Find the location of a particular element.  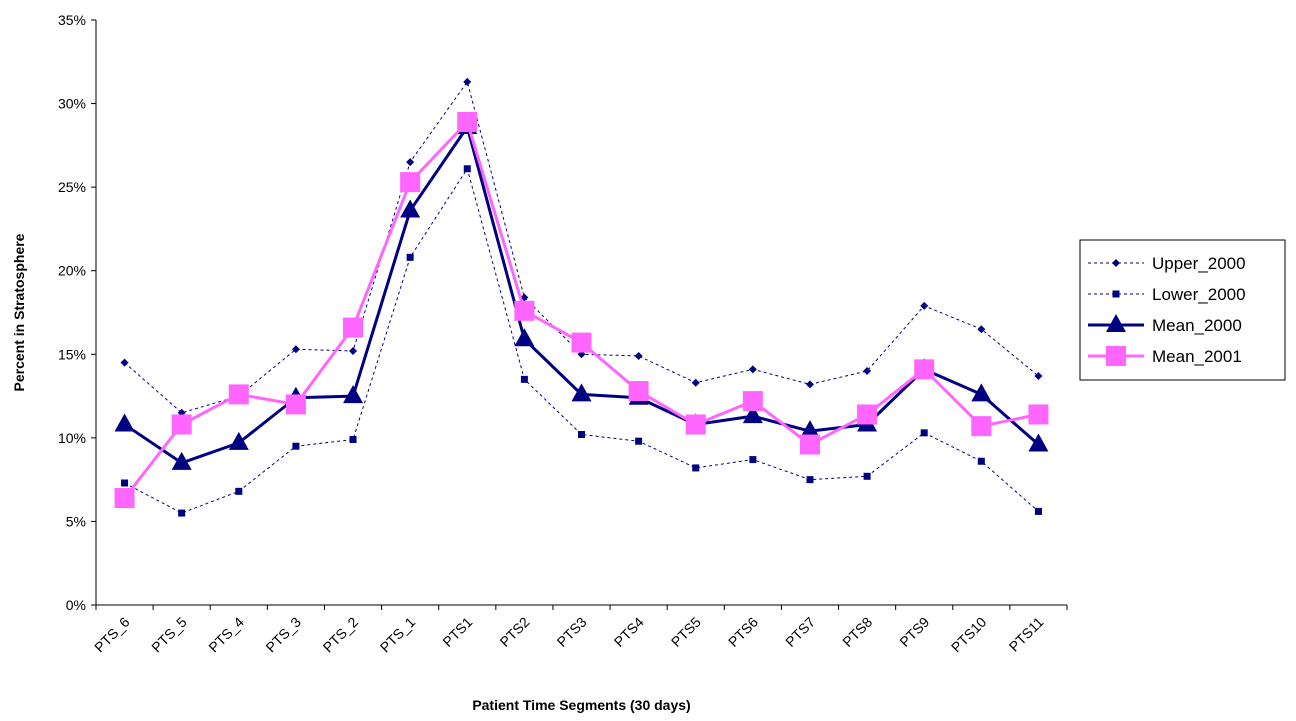

y-tick-label: 20% is located at coordinates (72, 271).